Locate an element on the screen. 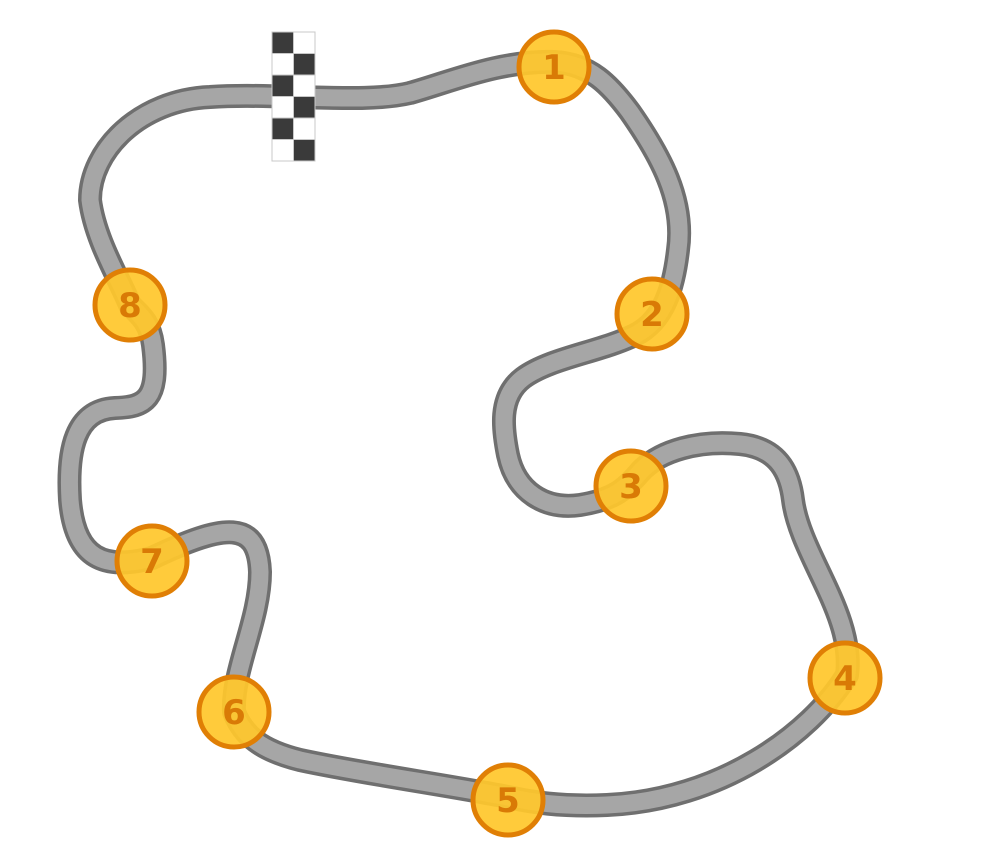 The width and height of the screenshot is (986, 859). checkpoint-number: 1 is located at coordinates (554, 68).